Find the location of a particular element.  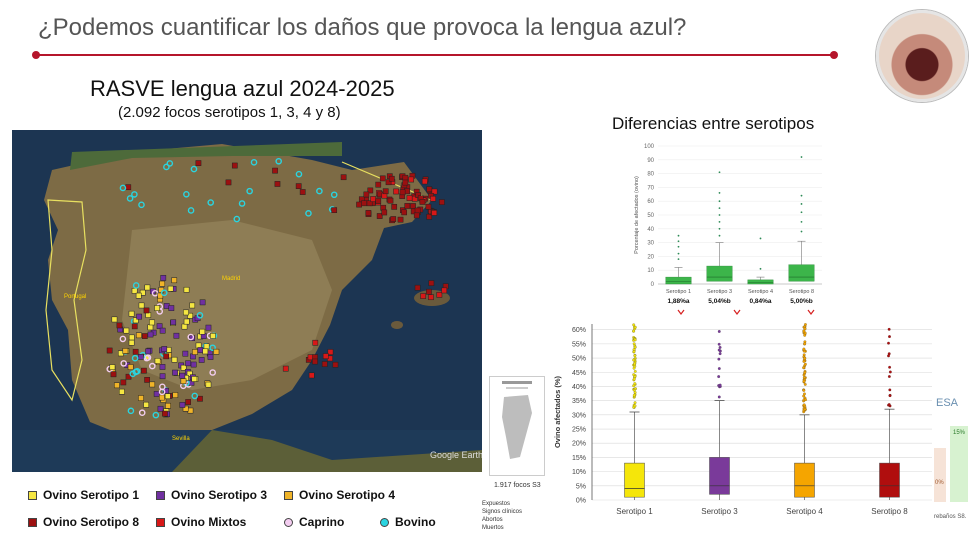

x-tick-label: Serotipo 4 is located at coordinates (804, 511).